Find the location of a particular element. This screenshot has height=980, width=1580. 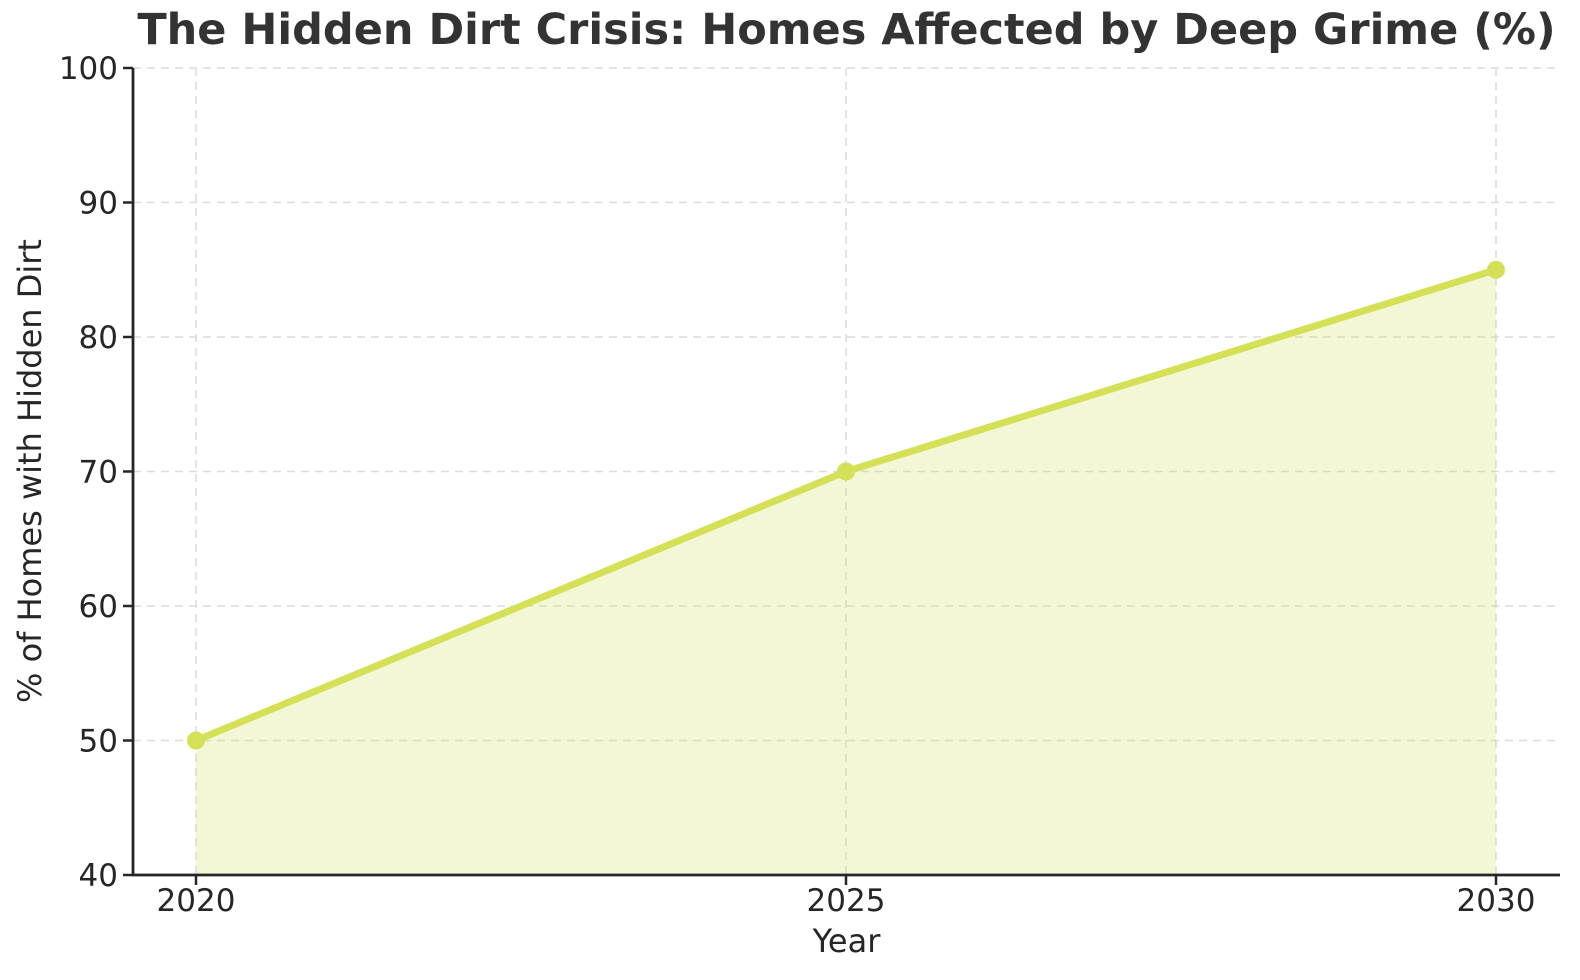

y-tick-label: 80 is located at coordinates (98, 338).